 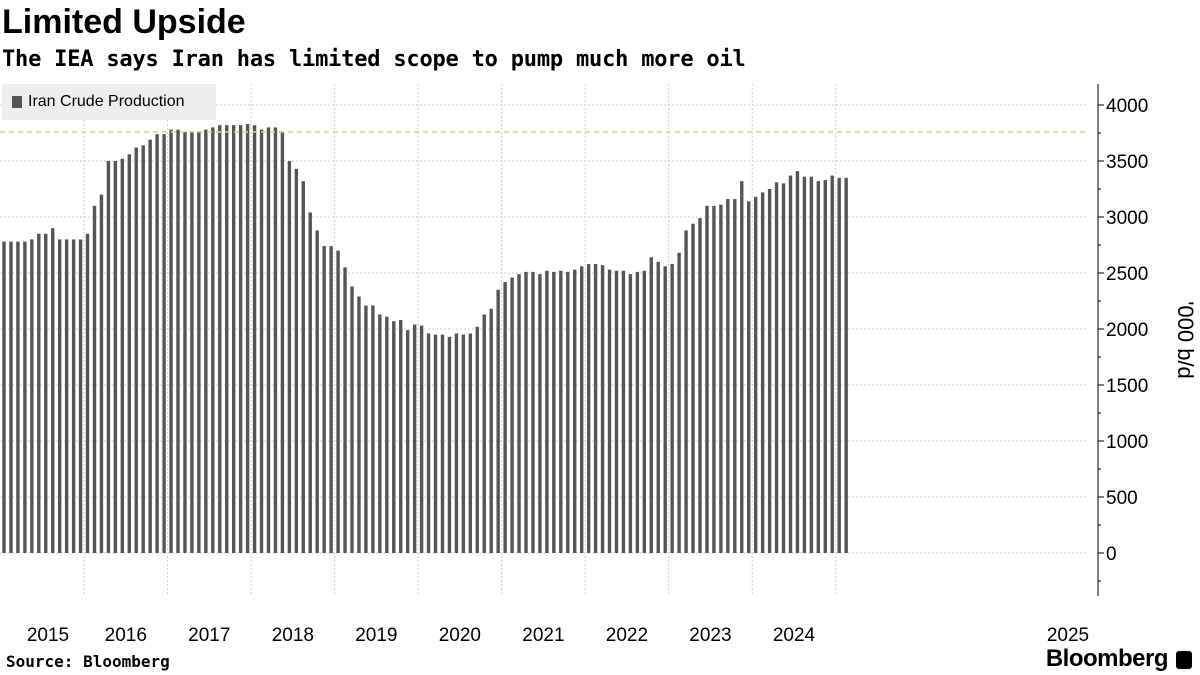 I want to click on y-tick-label: 4000, so click(x=1127, y=106).